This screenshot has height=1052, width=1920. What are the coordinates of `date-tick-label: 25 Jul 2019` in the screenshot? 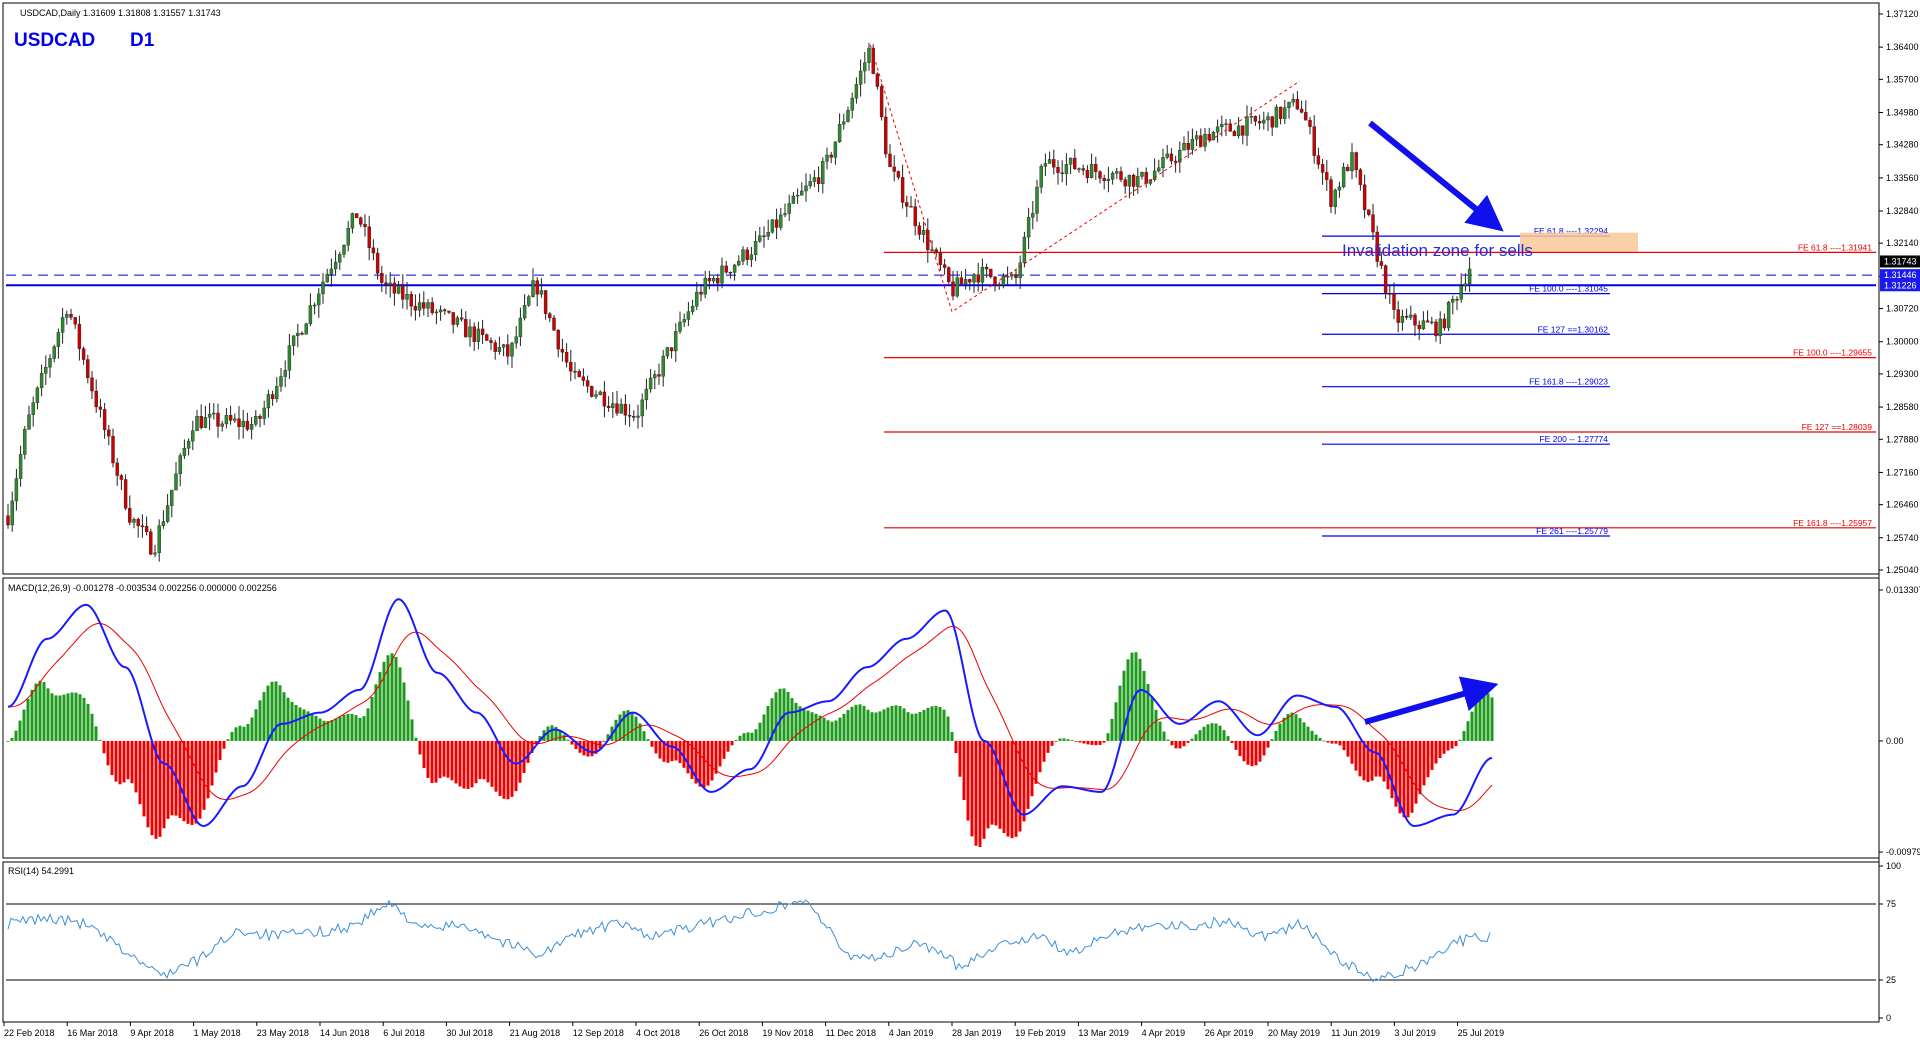 It's located at (1481, 1033).